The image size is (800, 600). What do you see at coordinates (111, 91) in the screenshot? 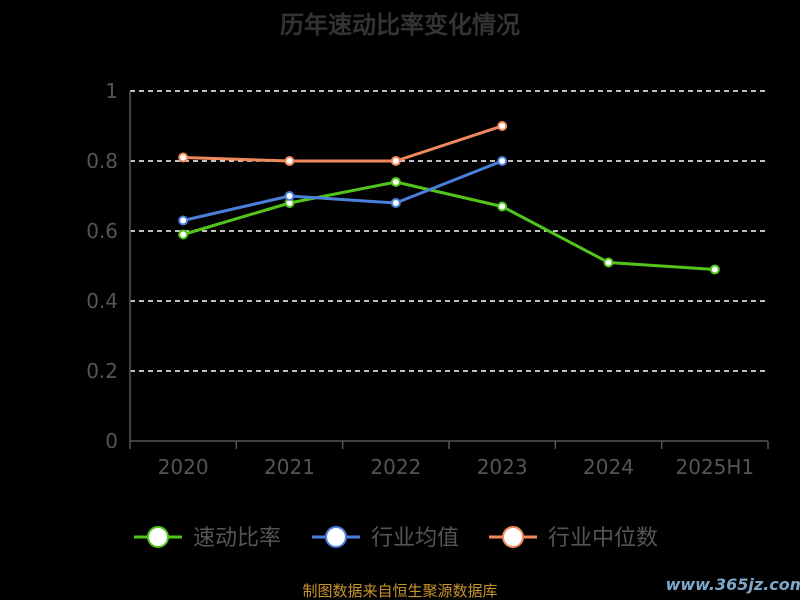
I see `y-tick-label: 1` at bounding box center [111, 91].